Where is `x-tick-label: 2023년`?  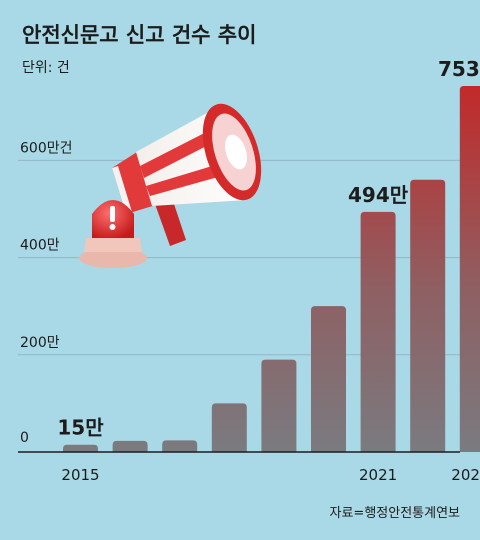 x-tick-label: 2023년 is located at coordinates (465, 475).